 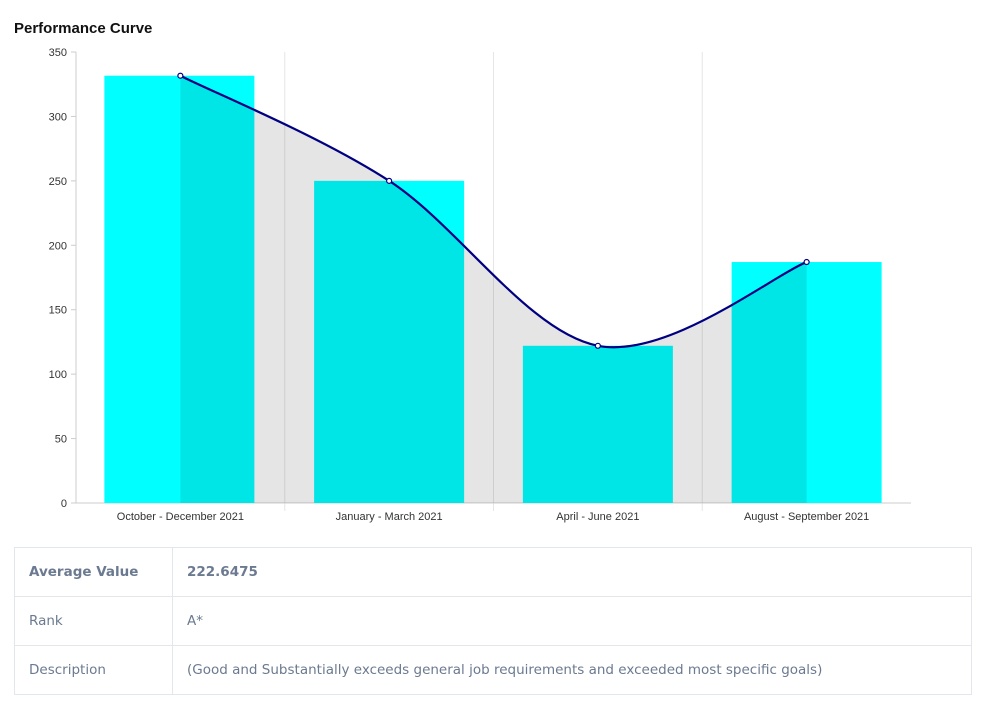 I want to click on rank-value: A*, so click(x=572, y=621).